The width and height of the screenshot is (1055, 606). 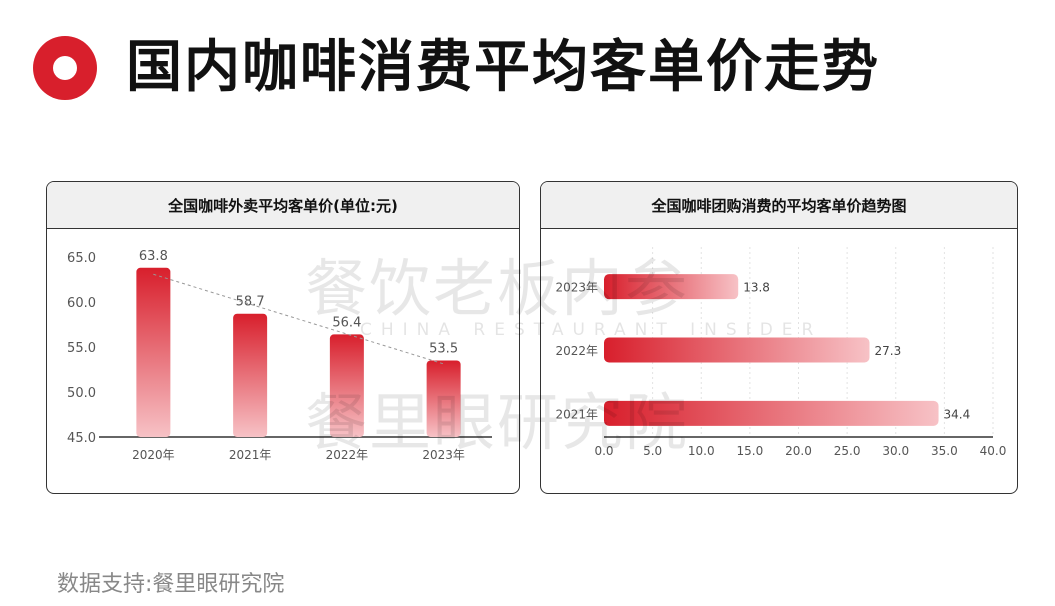 What do you see at coordinates (944, 451) in the screenshot?
I see `x-tick-label: 35.0` at bounding box center [944, 451].